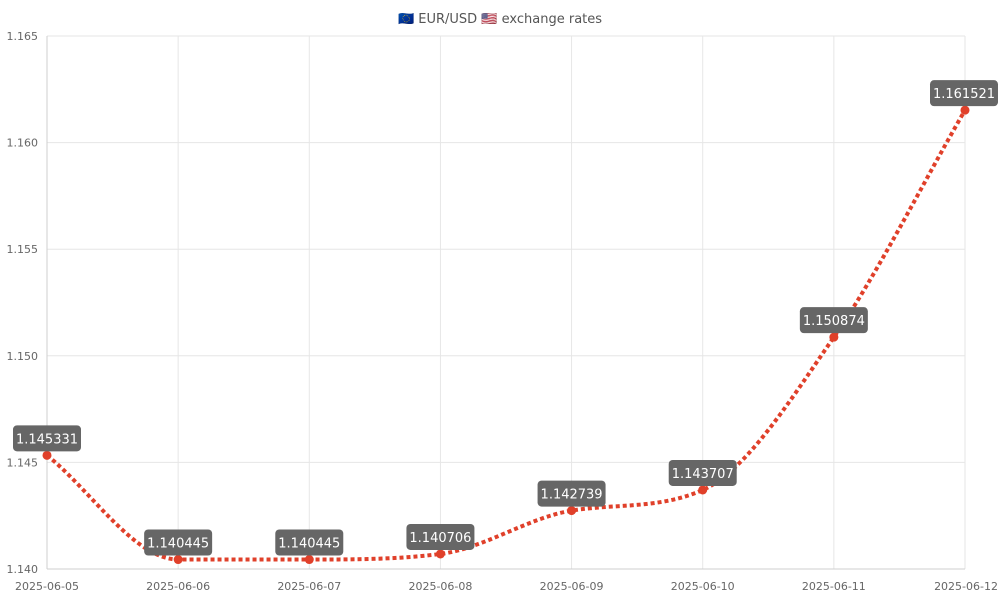 This screenshot has width=1000, height=600. I want to click on x-tick-label: 2025-06-08, so click(440, 586).